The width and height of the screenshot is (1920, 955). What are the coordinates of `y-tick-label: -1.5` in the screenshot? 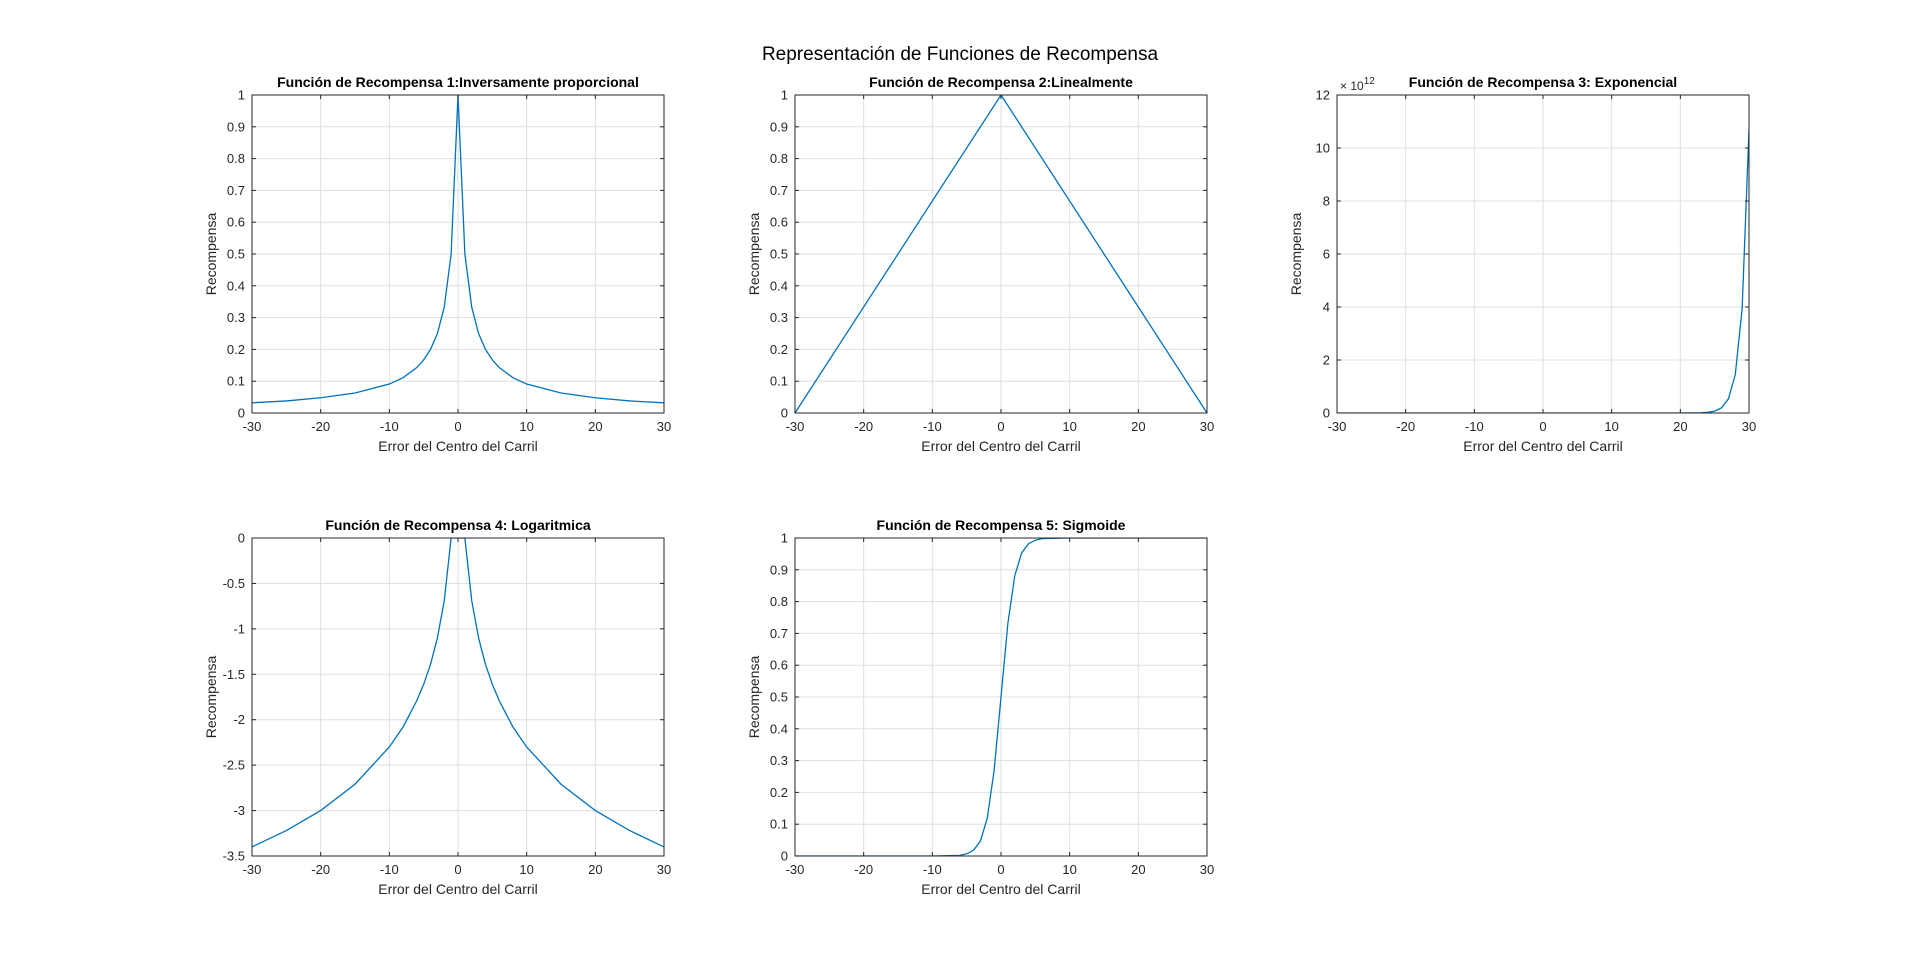 It's located at (234, 674).